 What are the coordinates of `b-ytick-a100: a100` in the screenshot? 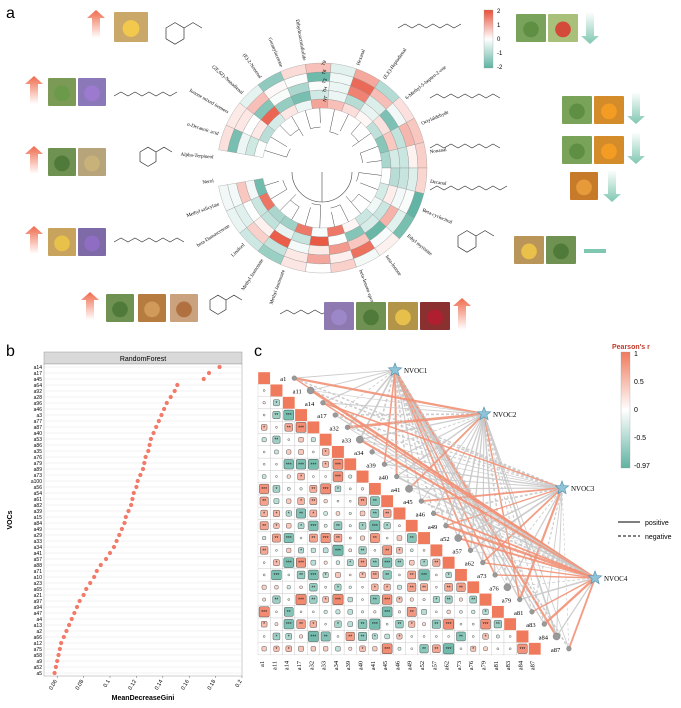 It's located at (36, 482).